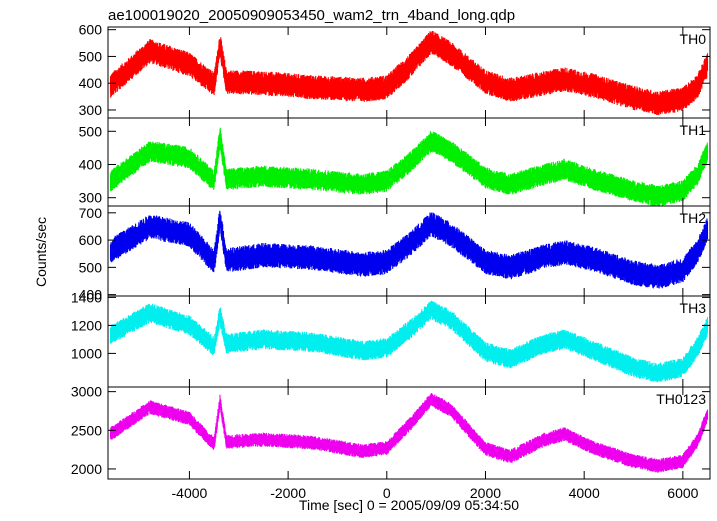 The height and width of the screenshot is (521, 717). I want to click on band-label: TH2, so click(693, 218).